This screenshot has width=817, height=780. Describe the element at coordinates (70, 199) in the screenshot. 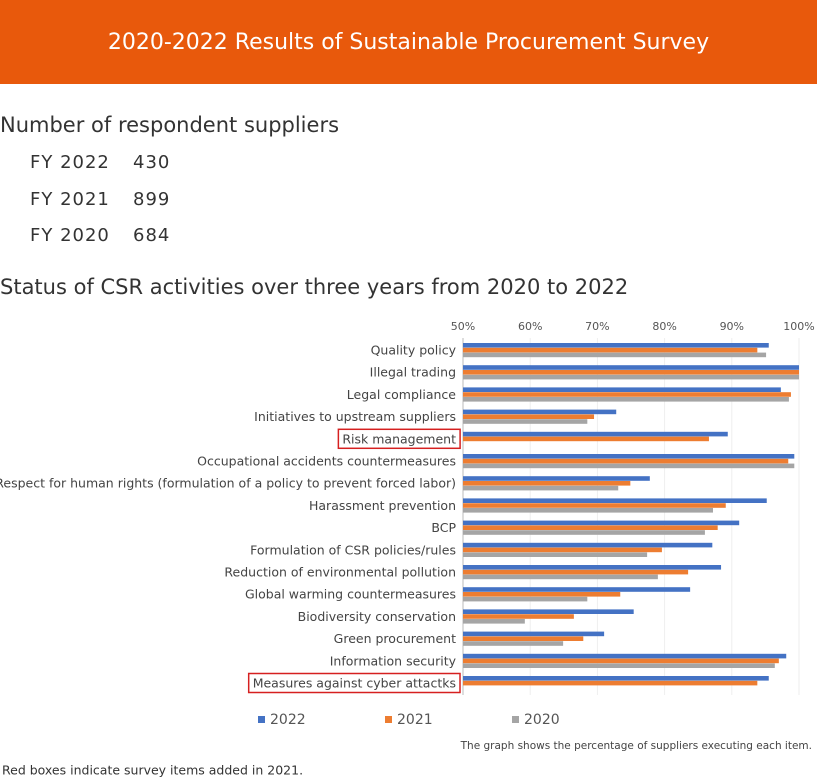

I see `fy-label: FY 2021` at that location.